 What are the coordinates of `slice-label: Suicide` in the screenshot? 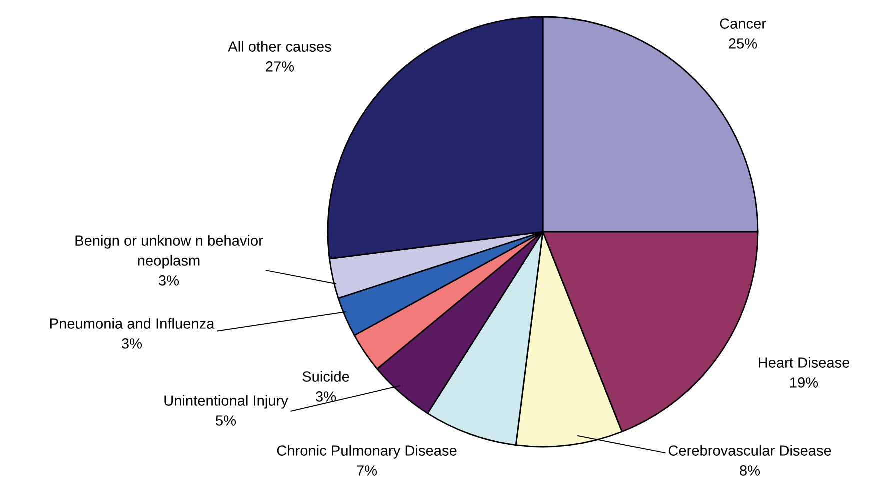 It's located at (326, 376).